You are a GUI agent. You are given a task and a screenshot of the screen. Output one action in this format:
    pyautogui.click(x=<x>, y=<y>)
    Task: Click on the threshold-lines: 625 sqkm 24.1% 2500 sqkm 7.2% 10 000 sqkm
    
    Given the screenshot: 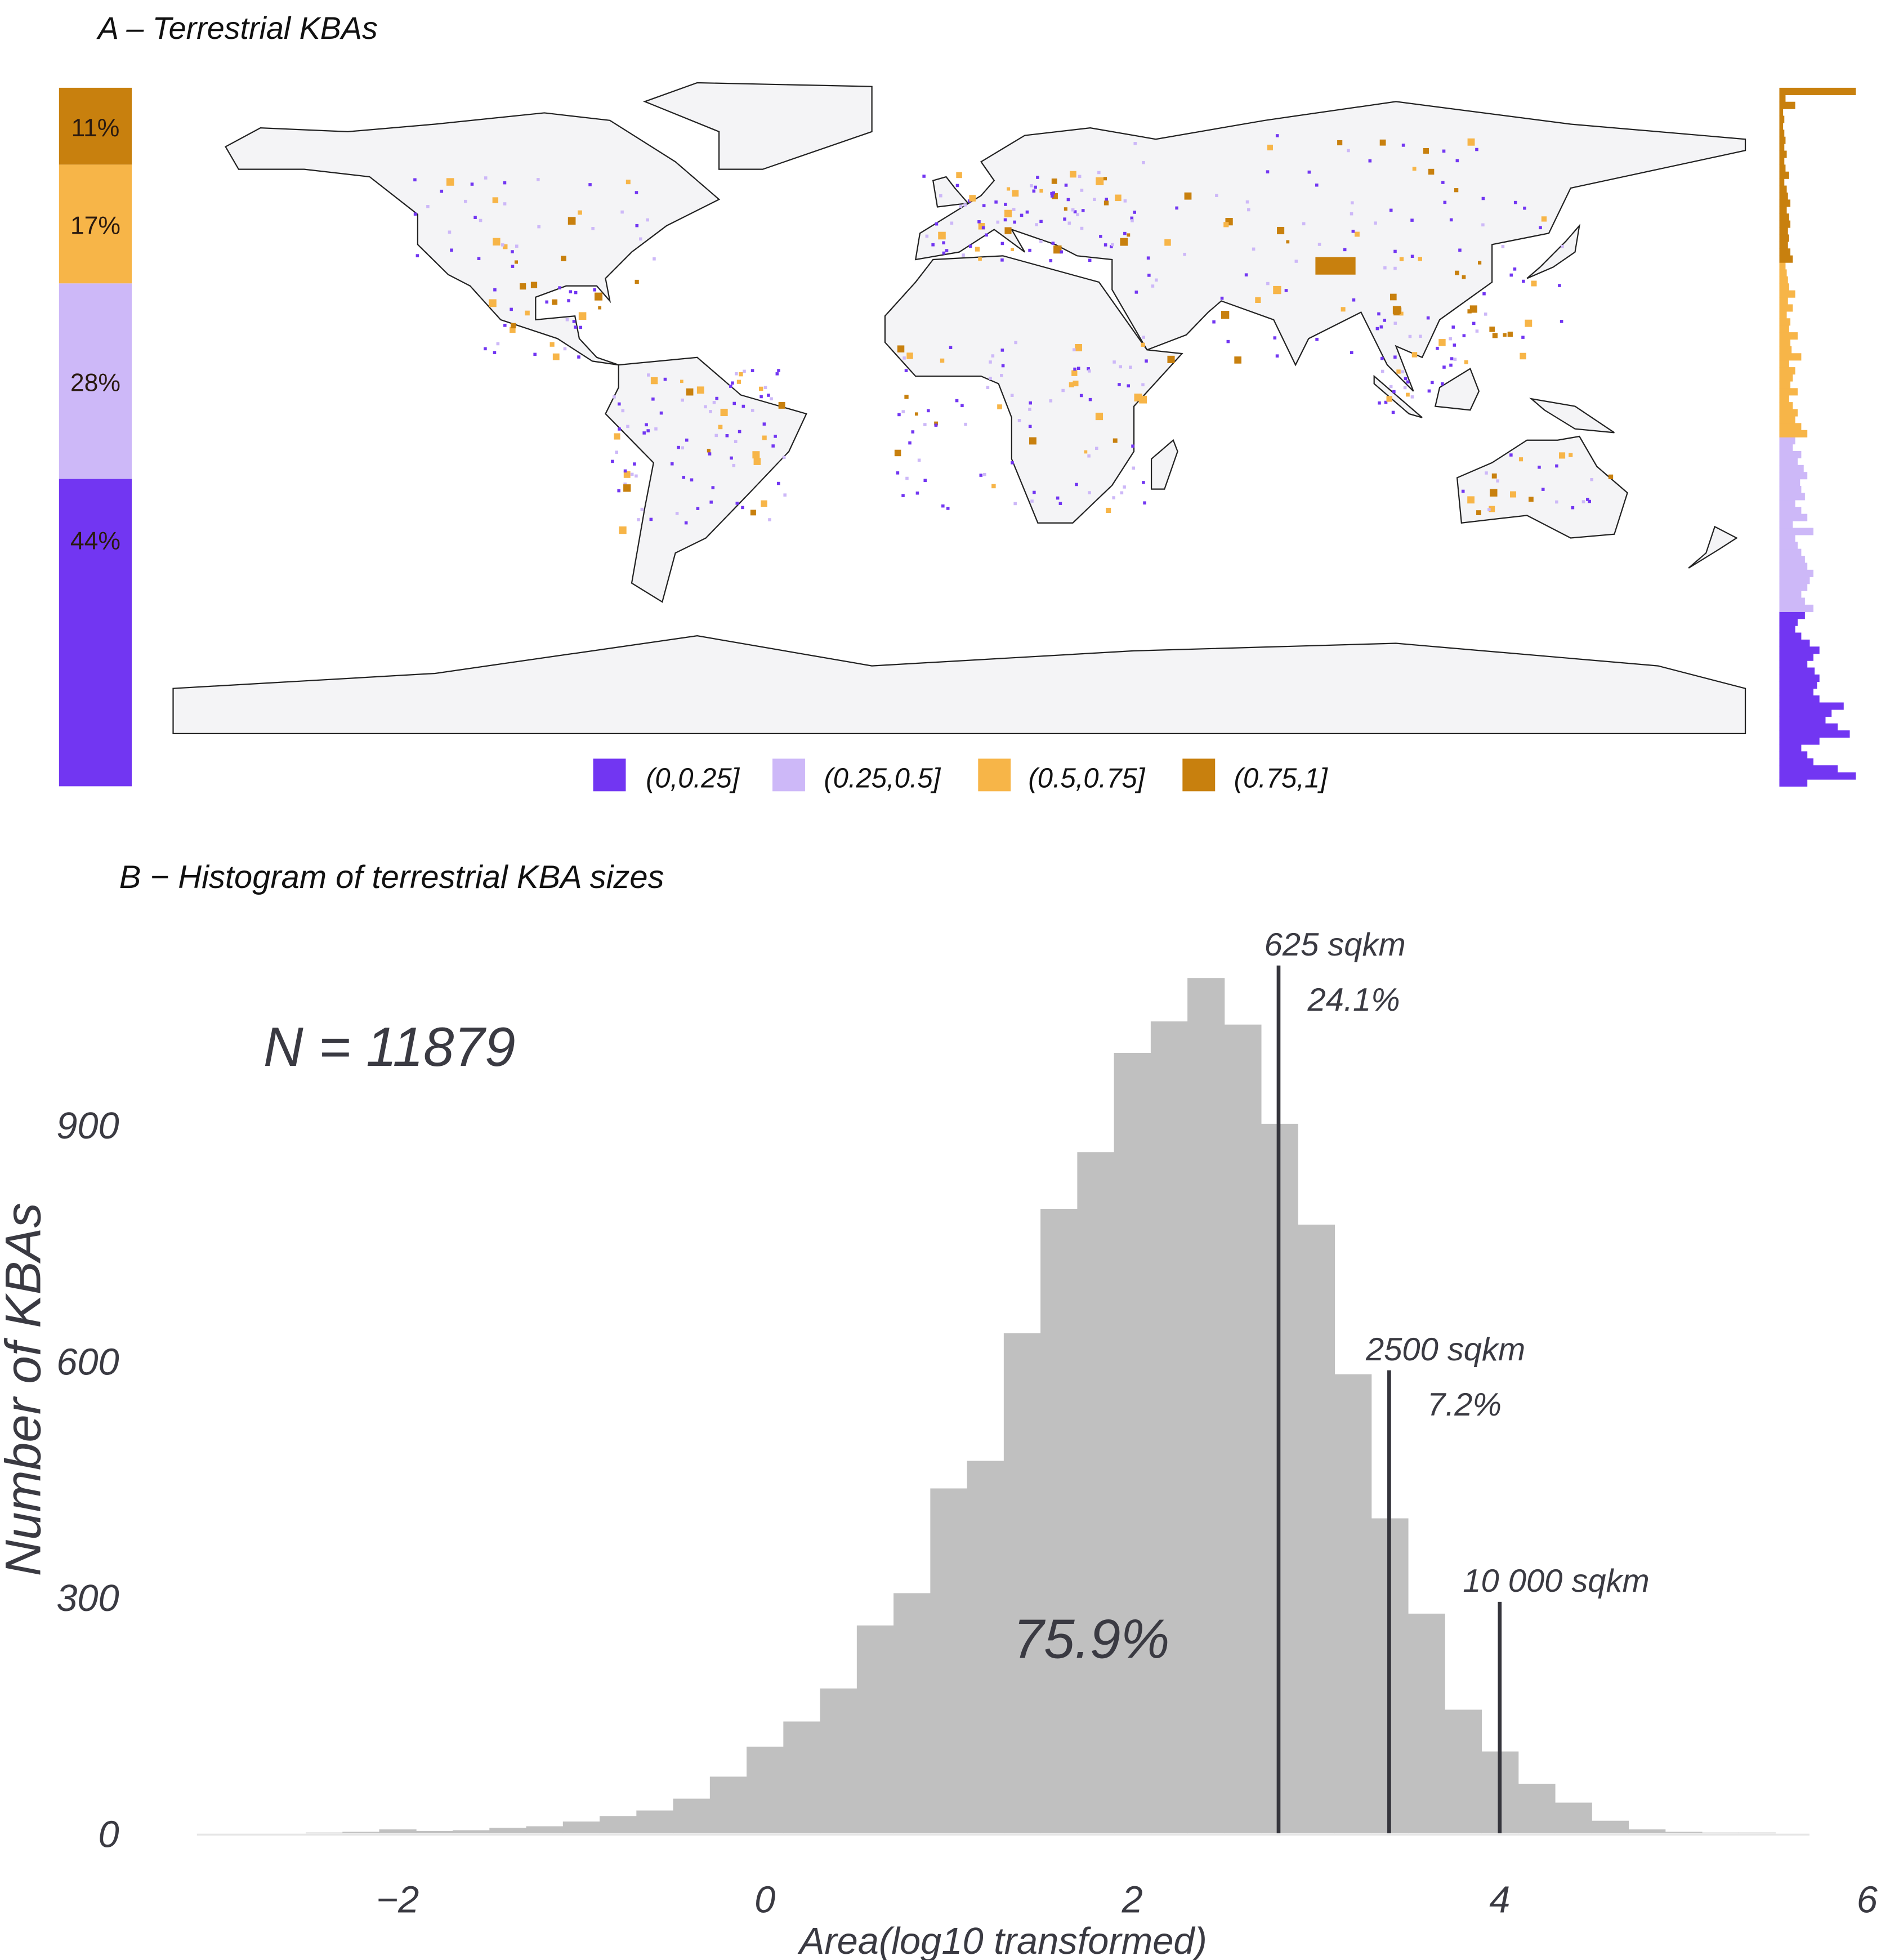 What is the action you would take?
    pyautogui.click(x=1457, y=1380)
    